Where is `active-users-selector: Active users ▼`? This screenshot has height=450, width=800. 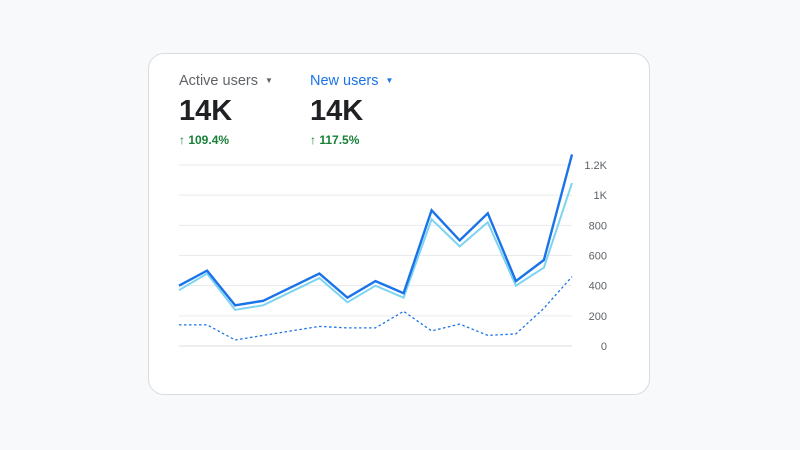 active-users-selector: Active users ▼ is located at coordinates (226, 81).